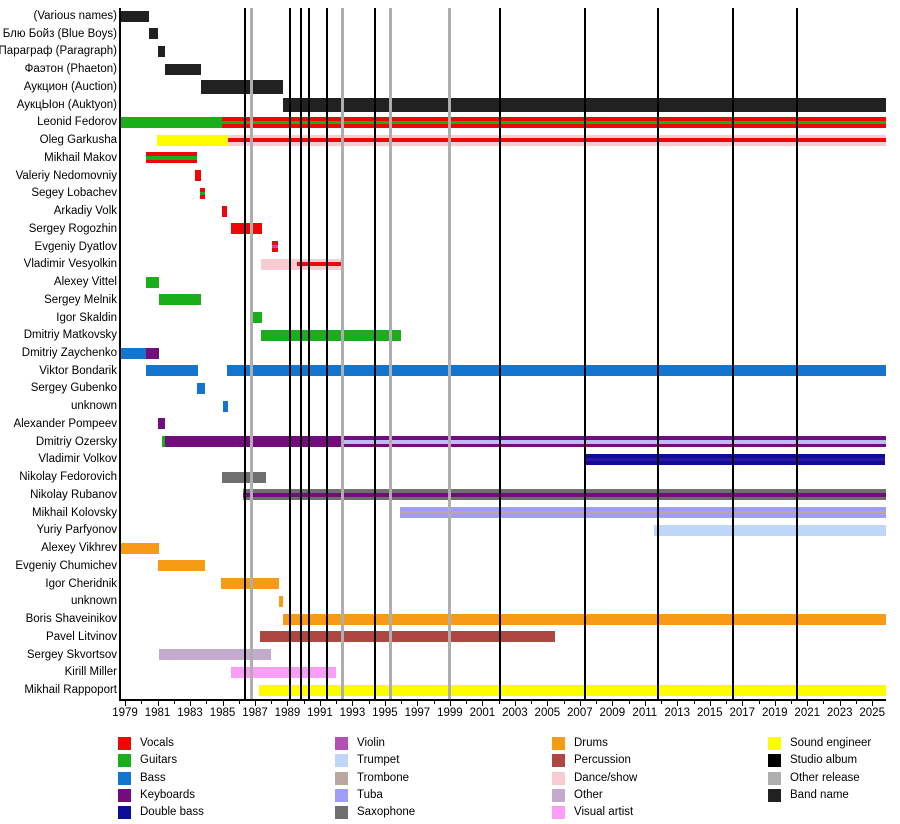 This screenshot has height=824, width=900. Describe the element at coordinates (76, 530) in the screenshot. I see `row-label: Yuriy Parfyonov` at that location.